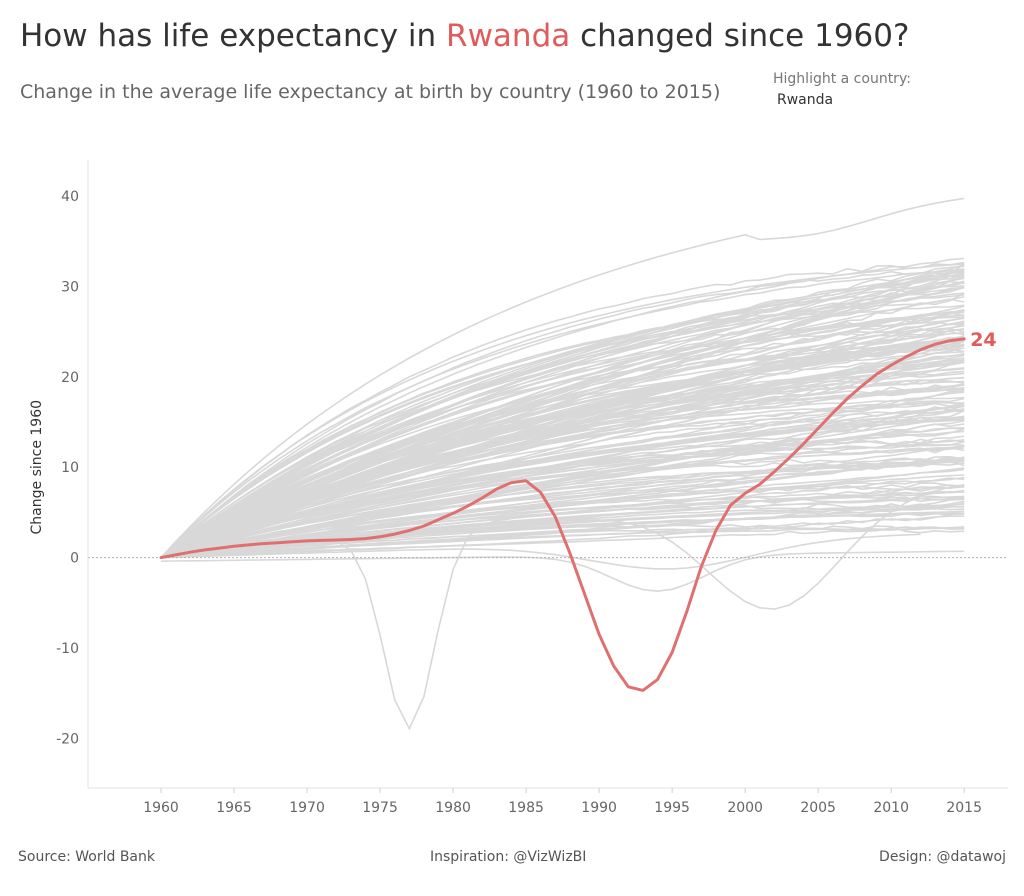 The width and height of the screenshot is (1024, 896). What do you see at coordinates (70, 378) in the screenshot?
I see `y-tick-label: 20` at bounding box center [70, 378].